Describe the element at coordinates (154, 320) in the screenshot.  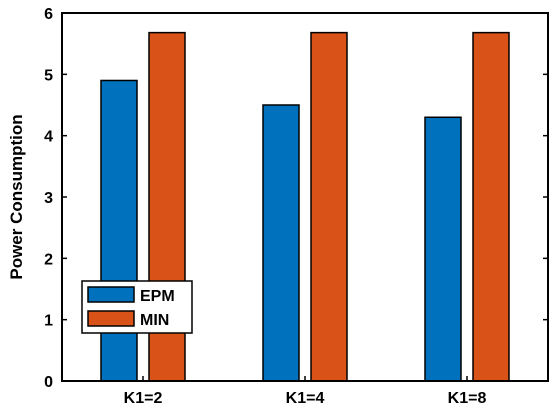
I see `legend-label-min: MIN` at that location.